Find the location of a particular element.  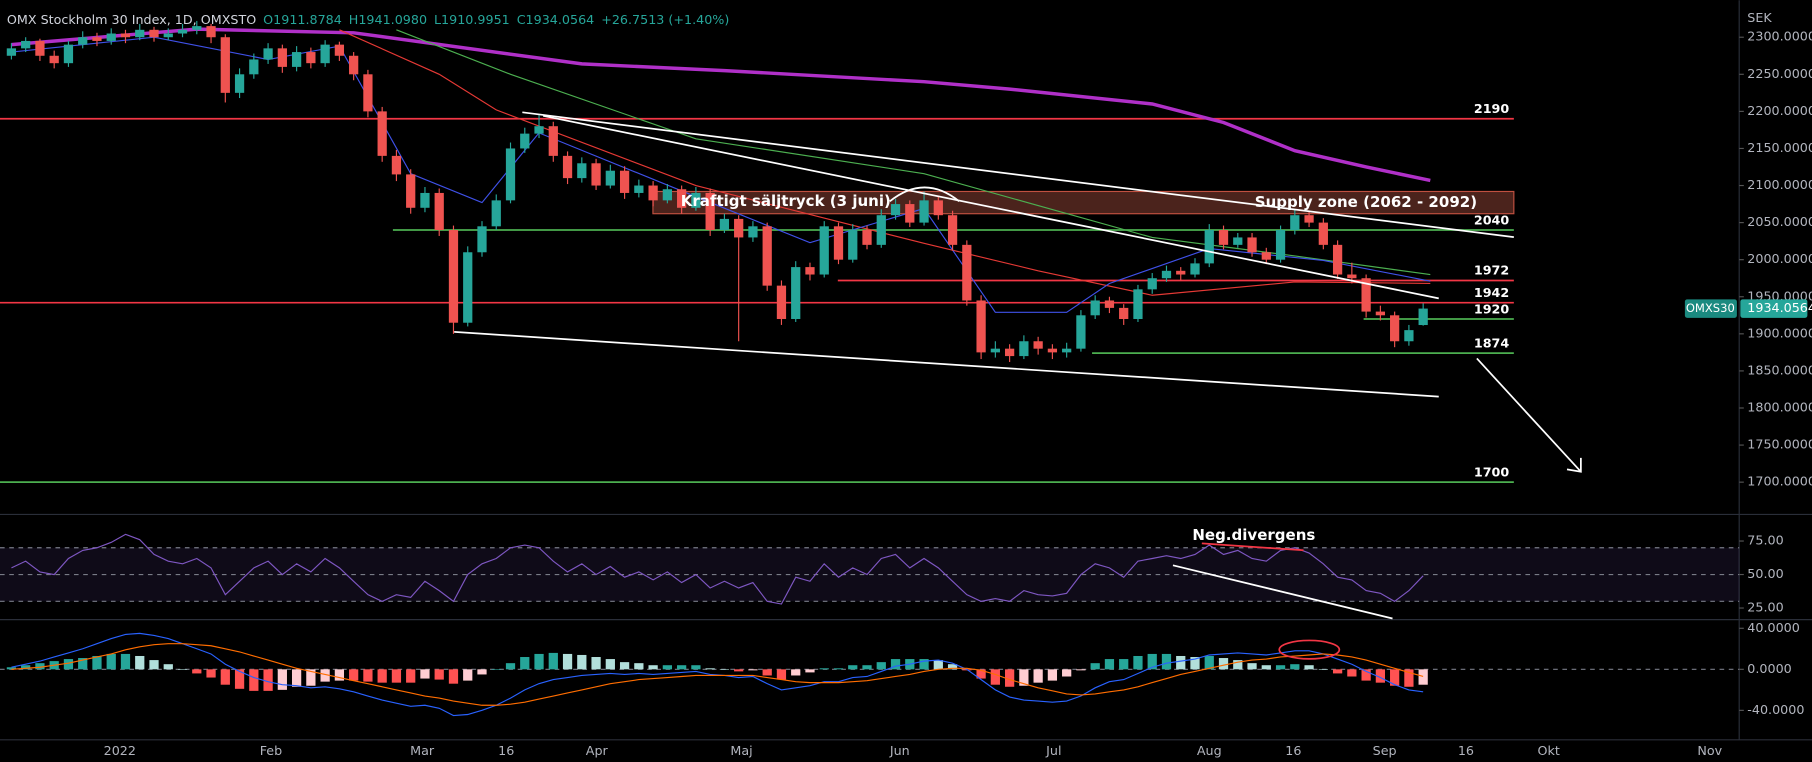

y-tick-label: 25.00 is located at coordinates (1765, 607).